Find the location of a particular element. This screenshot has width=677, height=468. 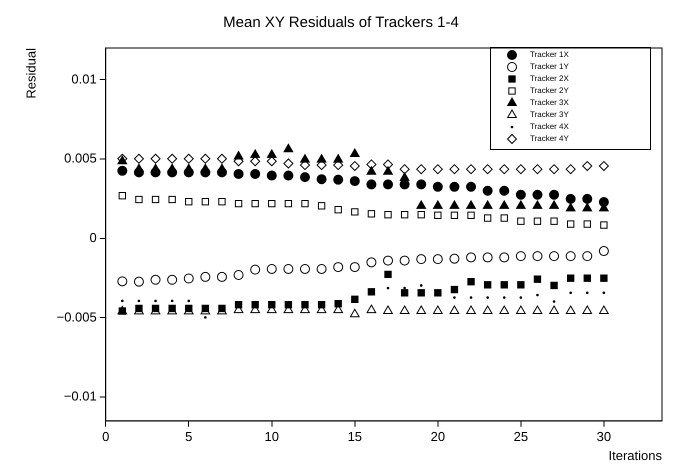

y-tick-label: −0.01 is located at coordinates (80, 396).